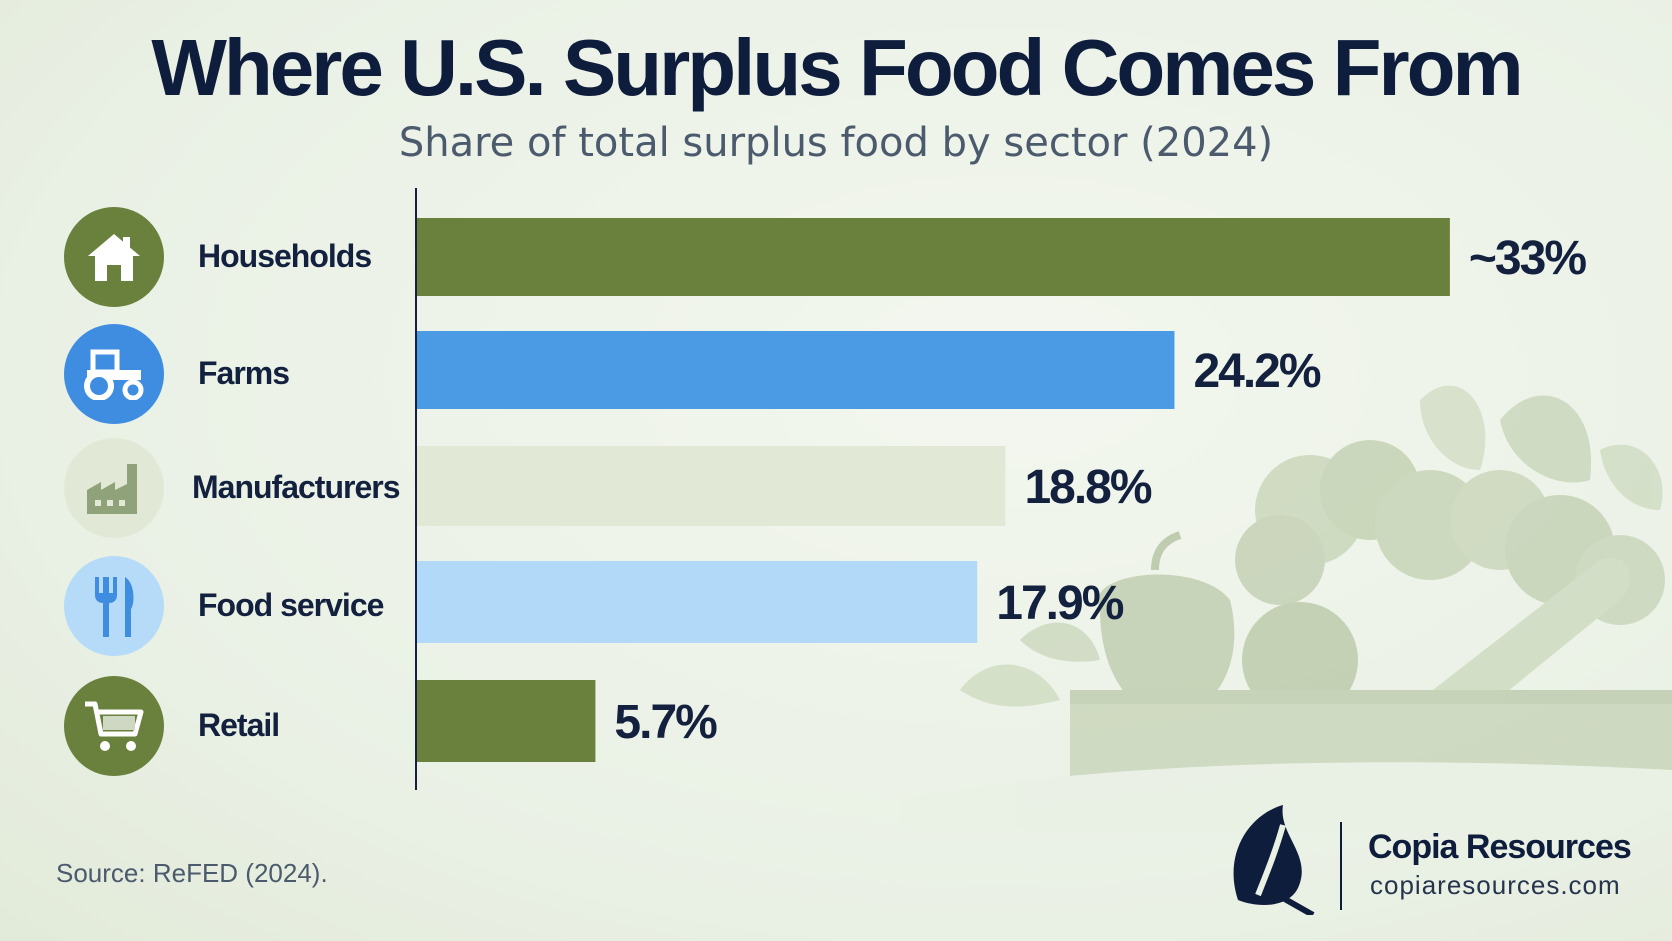 This screenshot has width=1672, height=941. Describe the element at coordinates (296, 487) in the screenshot. I see `category-label: Manufacturers` at that location.